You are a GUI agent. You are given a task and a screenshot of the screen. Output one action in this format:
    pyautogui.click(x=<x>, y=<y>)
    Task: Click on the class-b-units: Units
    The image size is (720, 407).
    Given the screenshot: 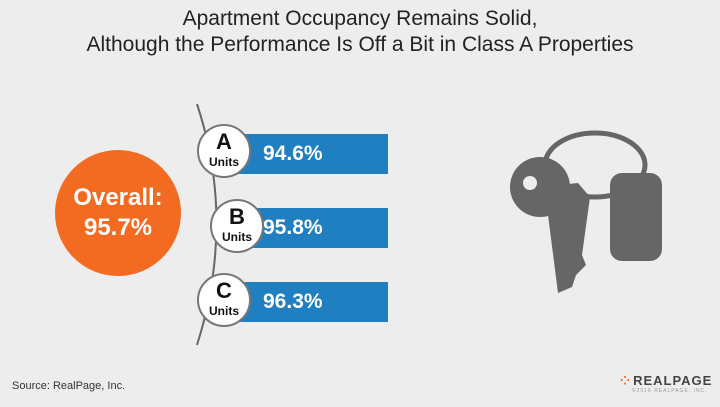 What is the action you would take?
    pyautogui.click(x=237, y=237)
    